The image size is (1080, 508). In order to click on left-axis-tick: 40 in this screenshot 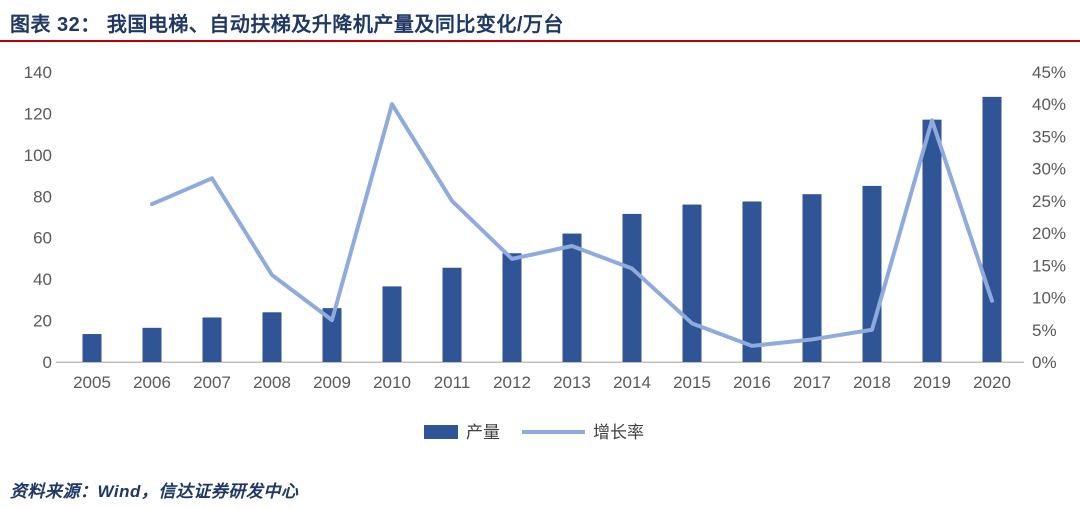, I will do `click(42, 279)`.